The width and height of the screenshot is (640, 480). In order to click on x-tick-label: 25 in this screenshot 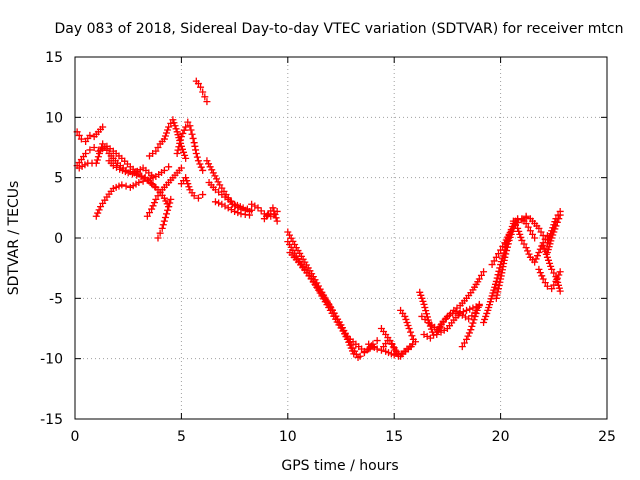, I will do `click(607, 437)`.